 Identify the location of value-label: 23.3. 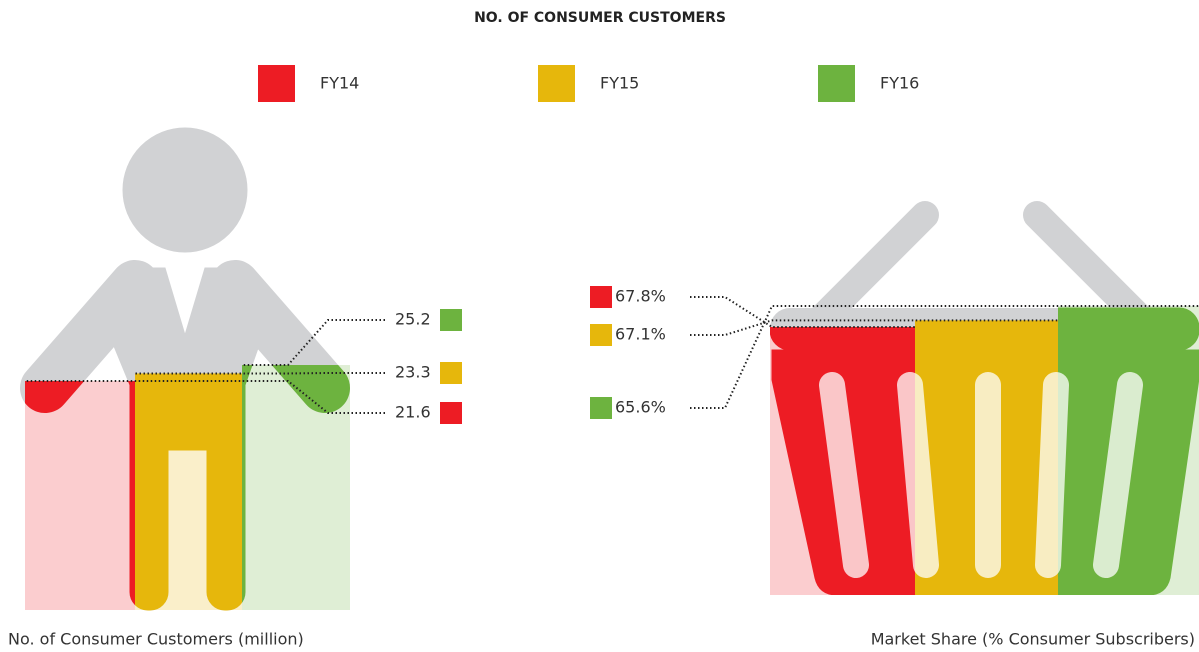
(413, 372).